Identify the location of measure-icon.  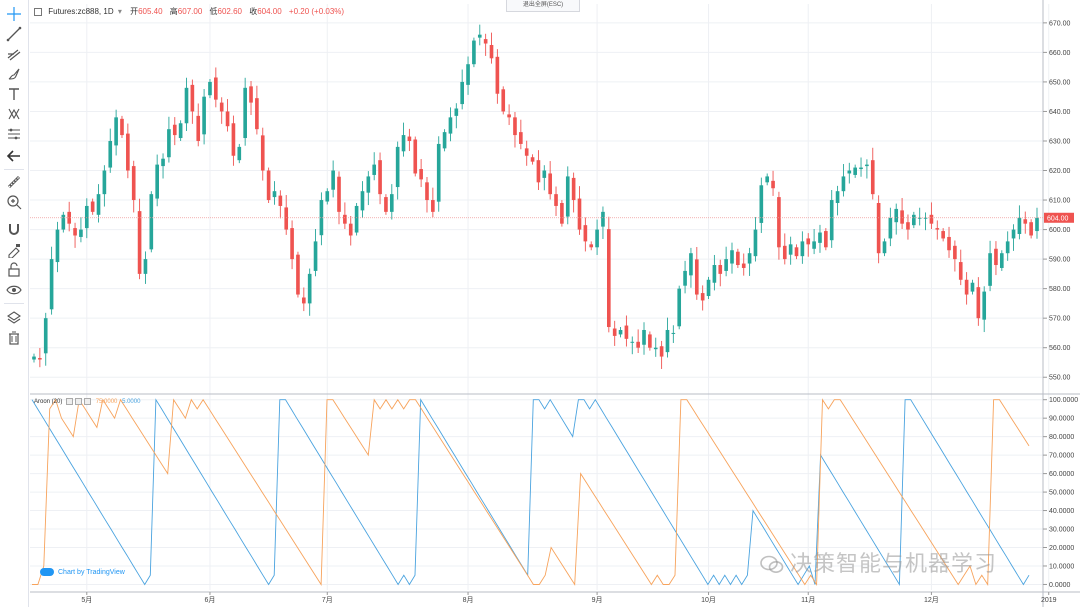
(14, 134).